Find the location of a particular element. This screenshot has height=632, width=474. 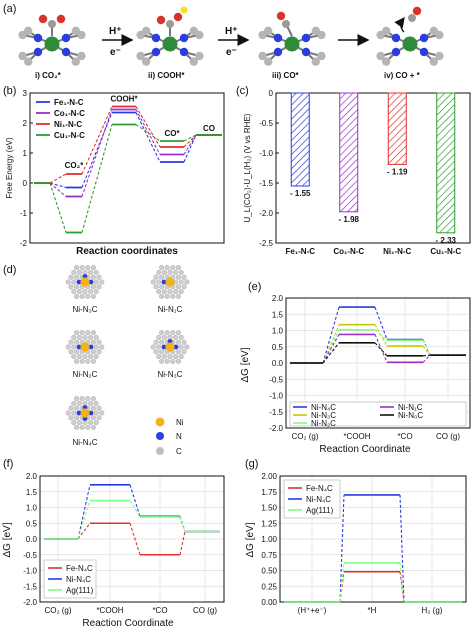

chart-g-ytick-label: 1.25 is located at coordinates (269, 523).